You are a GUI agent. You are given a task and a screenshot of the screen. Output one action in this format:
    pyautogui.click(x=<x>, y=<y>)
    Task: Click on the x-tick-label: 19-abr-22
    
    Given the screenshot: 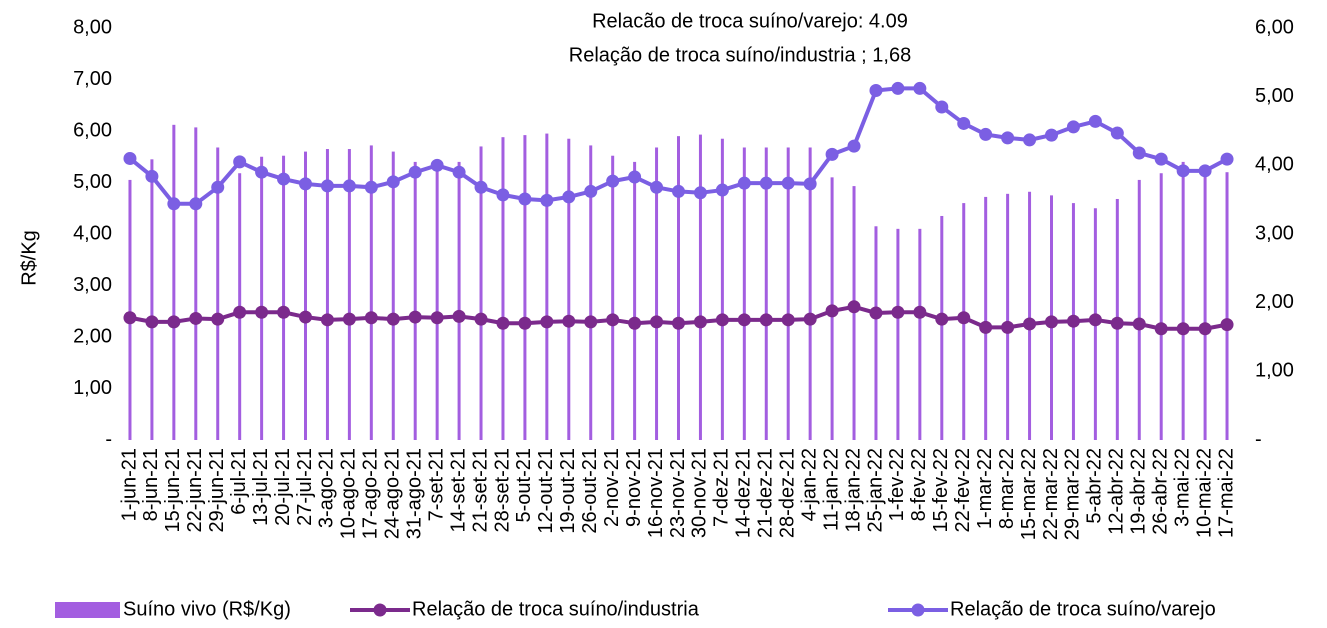 What is the action you would take?
    pyautogui.click(x=1139, y=491)
    